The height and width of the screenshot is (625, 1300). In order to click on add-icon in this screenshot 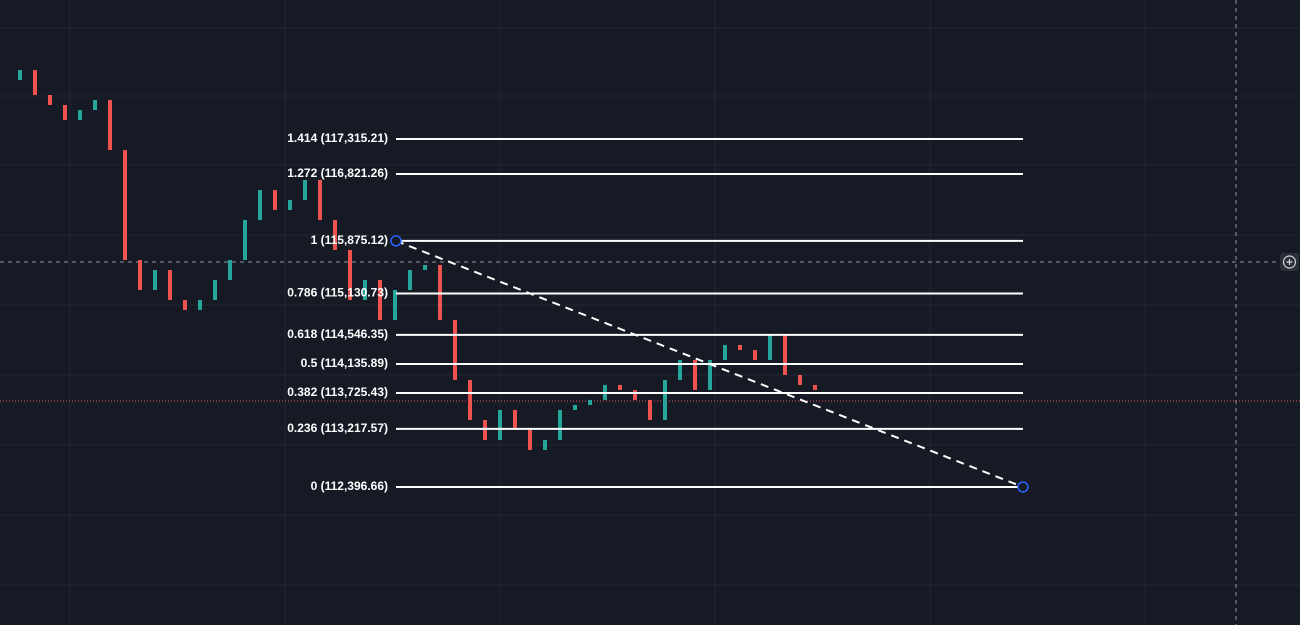, I will do `click(1289, 262)`.